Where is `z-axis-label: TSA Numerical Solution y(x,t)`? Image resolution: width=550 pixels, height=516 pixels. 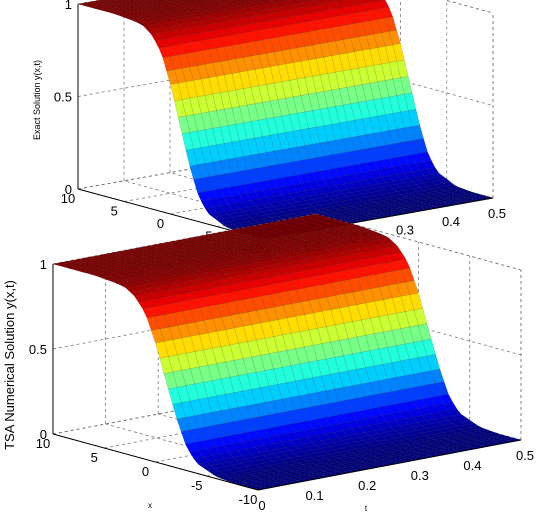 z-axis-label: TSA Numerical Solution y(x,t) is located at coordinates (9, 365).